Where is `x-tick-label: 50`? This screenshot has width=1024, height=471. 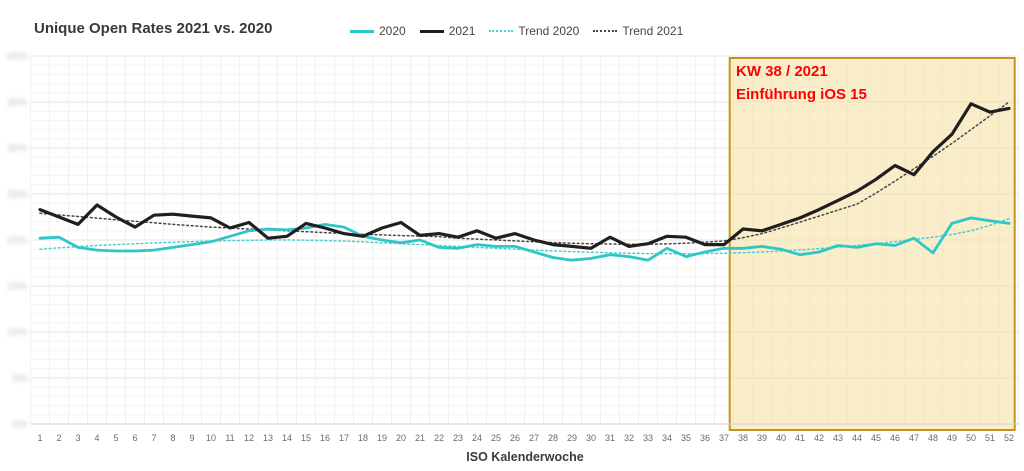
x-tick-label: 50 is located at coordinates (971, 438).